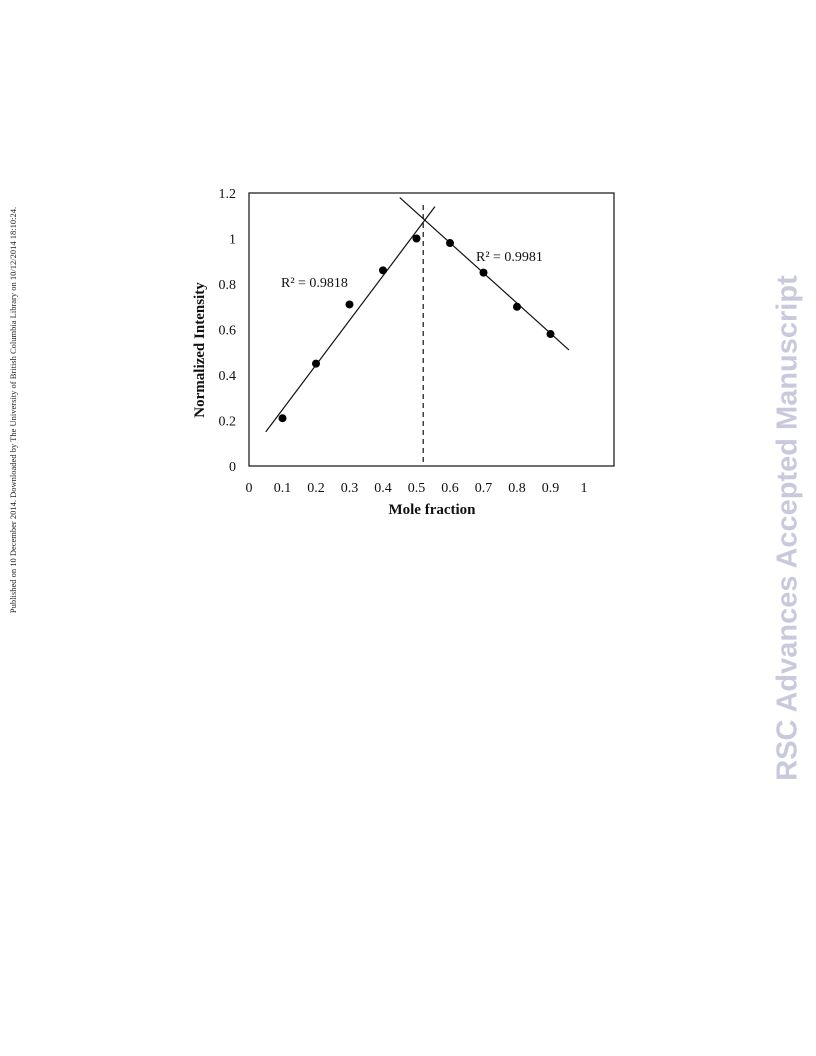 This screenshot has height=1056, width=816. What do you see at coordinates (314, 283) in the screenshot?
I see `r2-label-left: R² = 0.9818` at bounding box center [314, 283].